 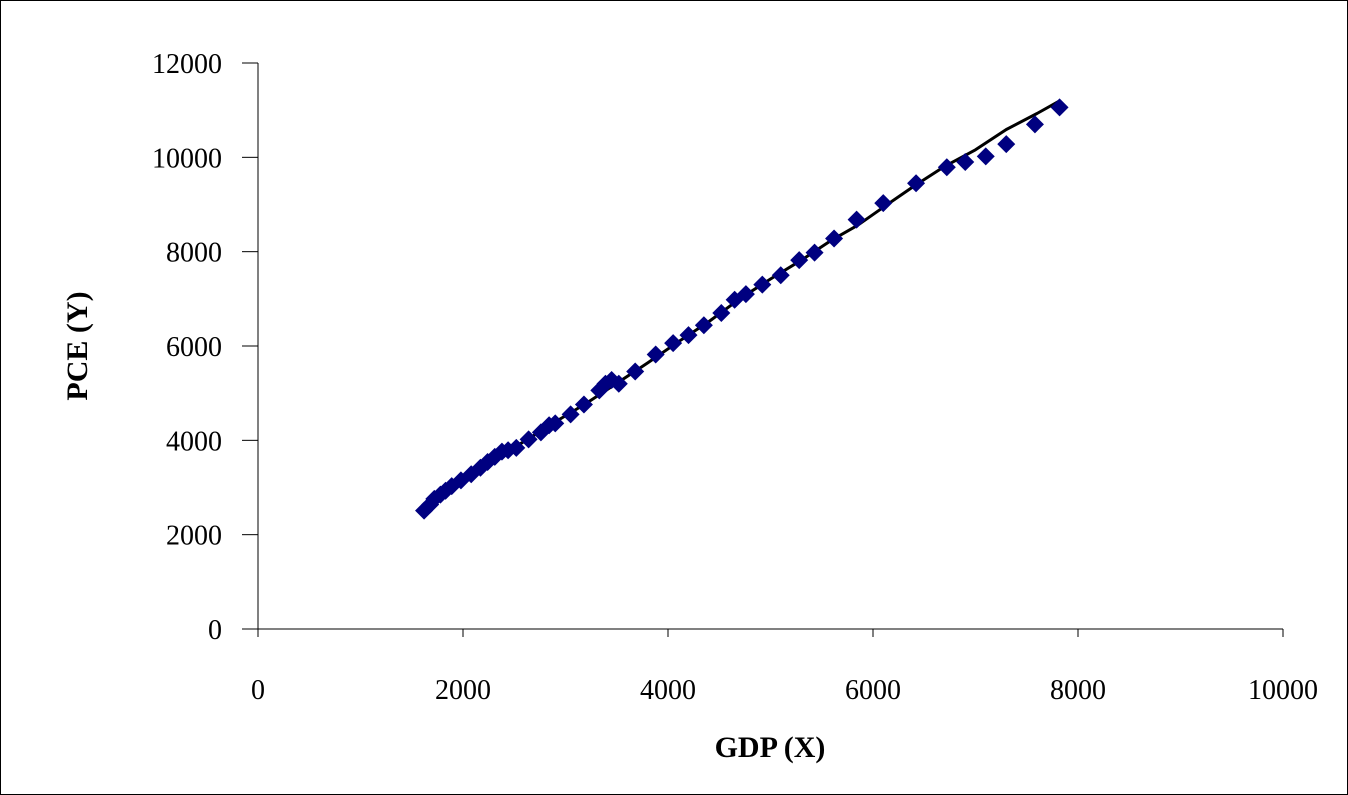 What do you see at coordinates (258, 690) in the screenshot?
I see `x-tick-label: 0` at bounding box center [258, 690].